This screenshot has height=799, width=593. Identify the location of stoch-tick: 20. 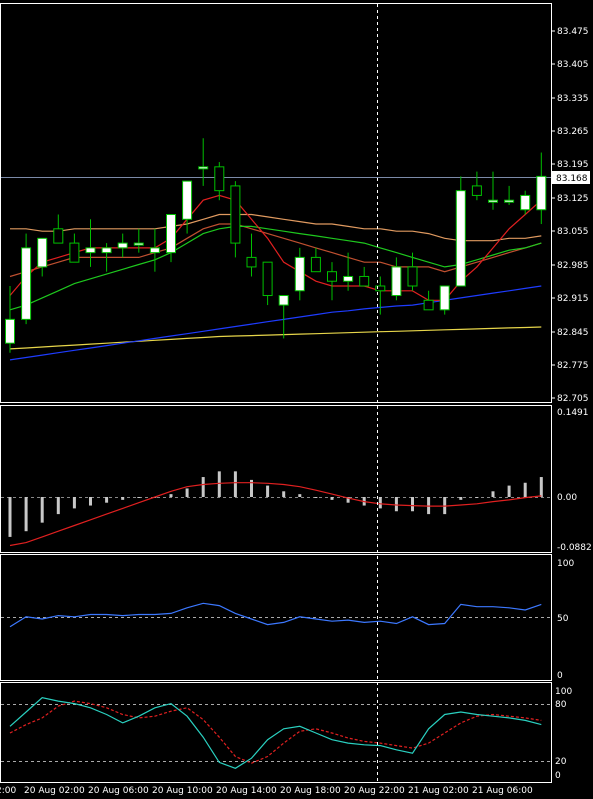
(561, 762).